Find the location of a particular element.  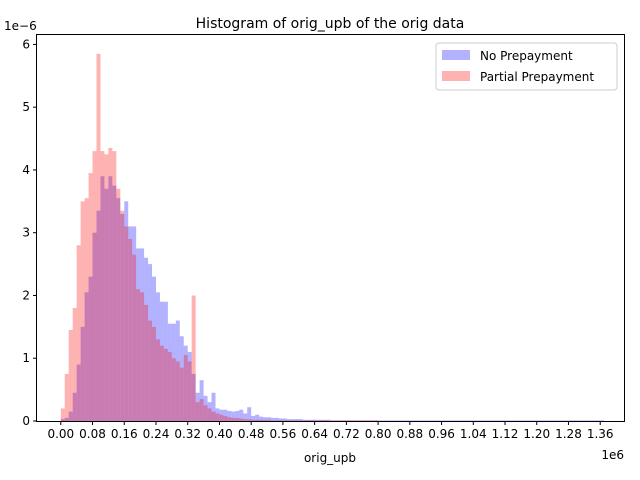

x-tick-label: 0.72 is located at coordinates (346, 434).